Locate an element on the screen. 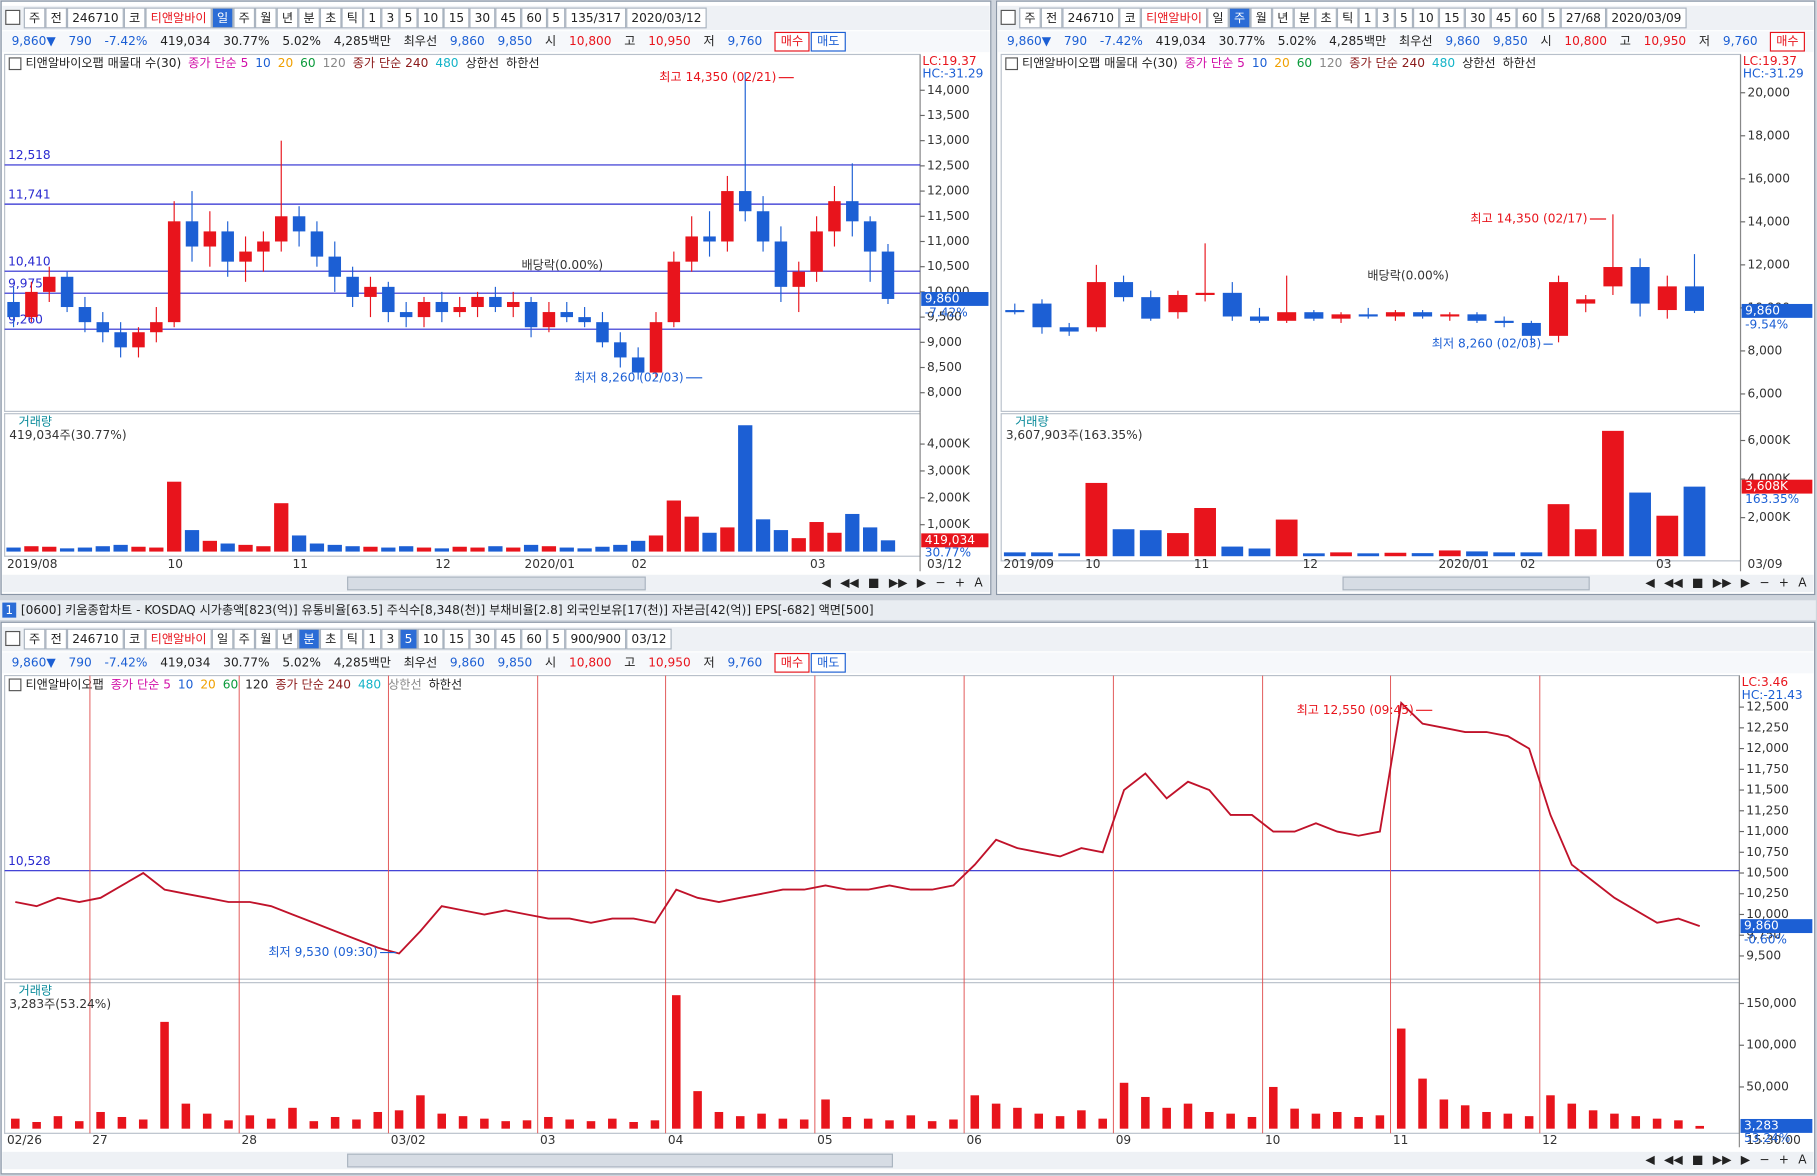 This screenshot has width=1817, height=1176. toolbar-button-label: 2020/03/09 is located at coordinates (1646, 18).